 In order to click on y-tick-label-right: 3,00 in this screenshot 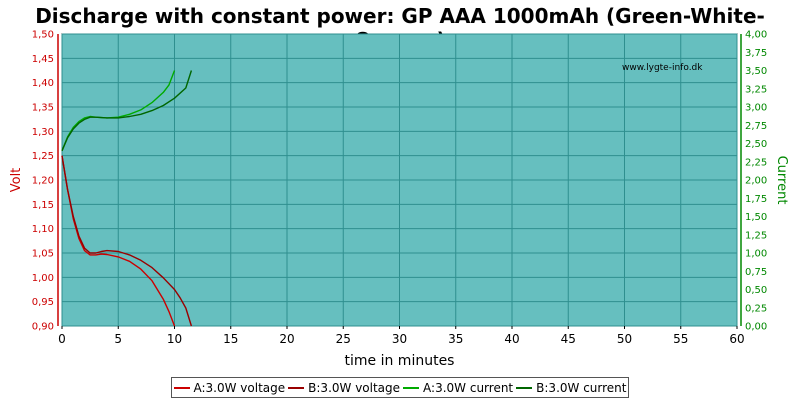, I will do `click(756, 108)`.